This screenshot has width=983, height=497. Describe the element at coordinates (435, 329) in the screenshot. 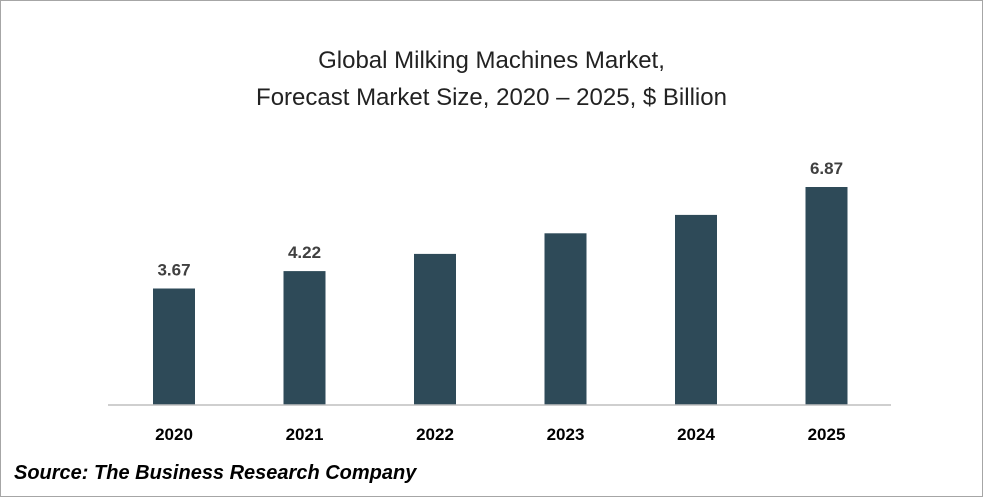

I see `bar-2022` at that location.